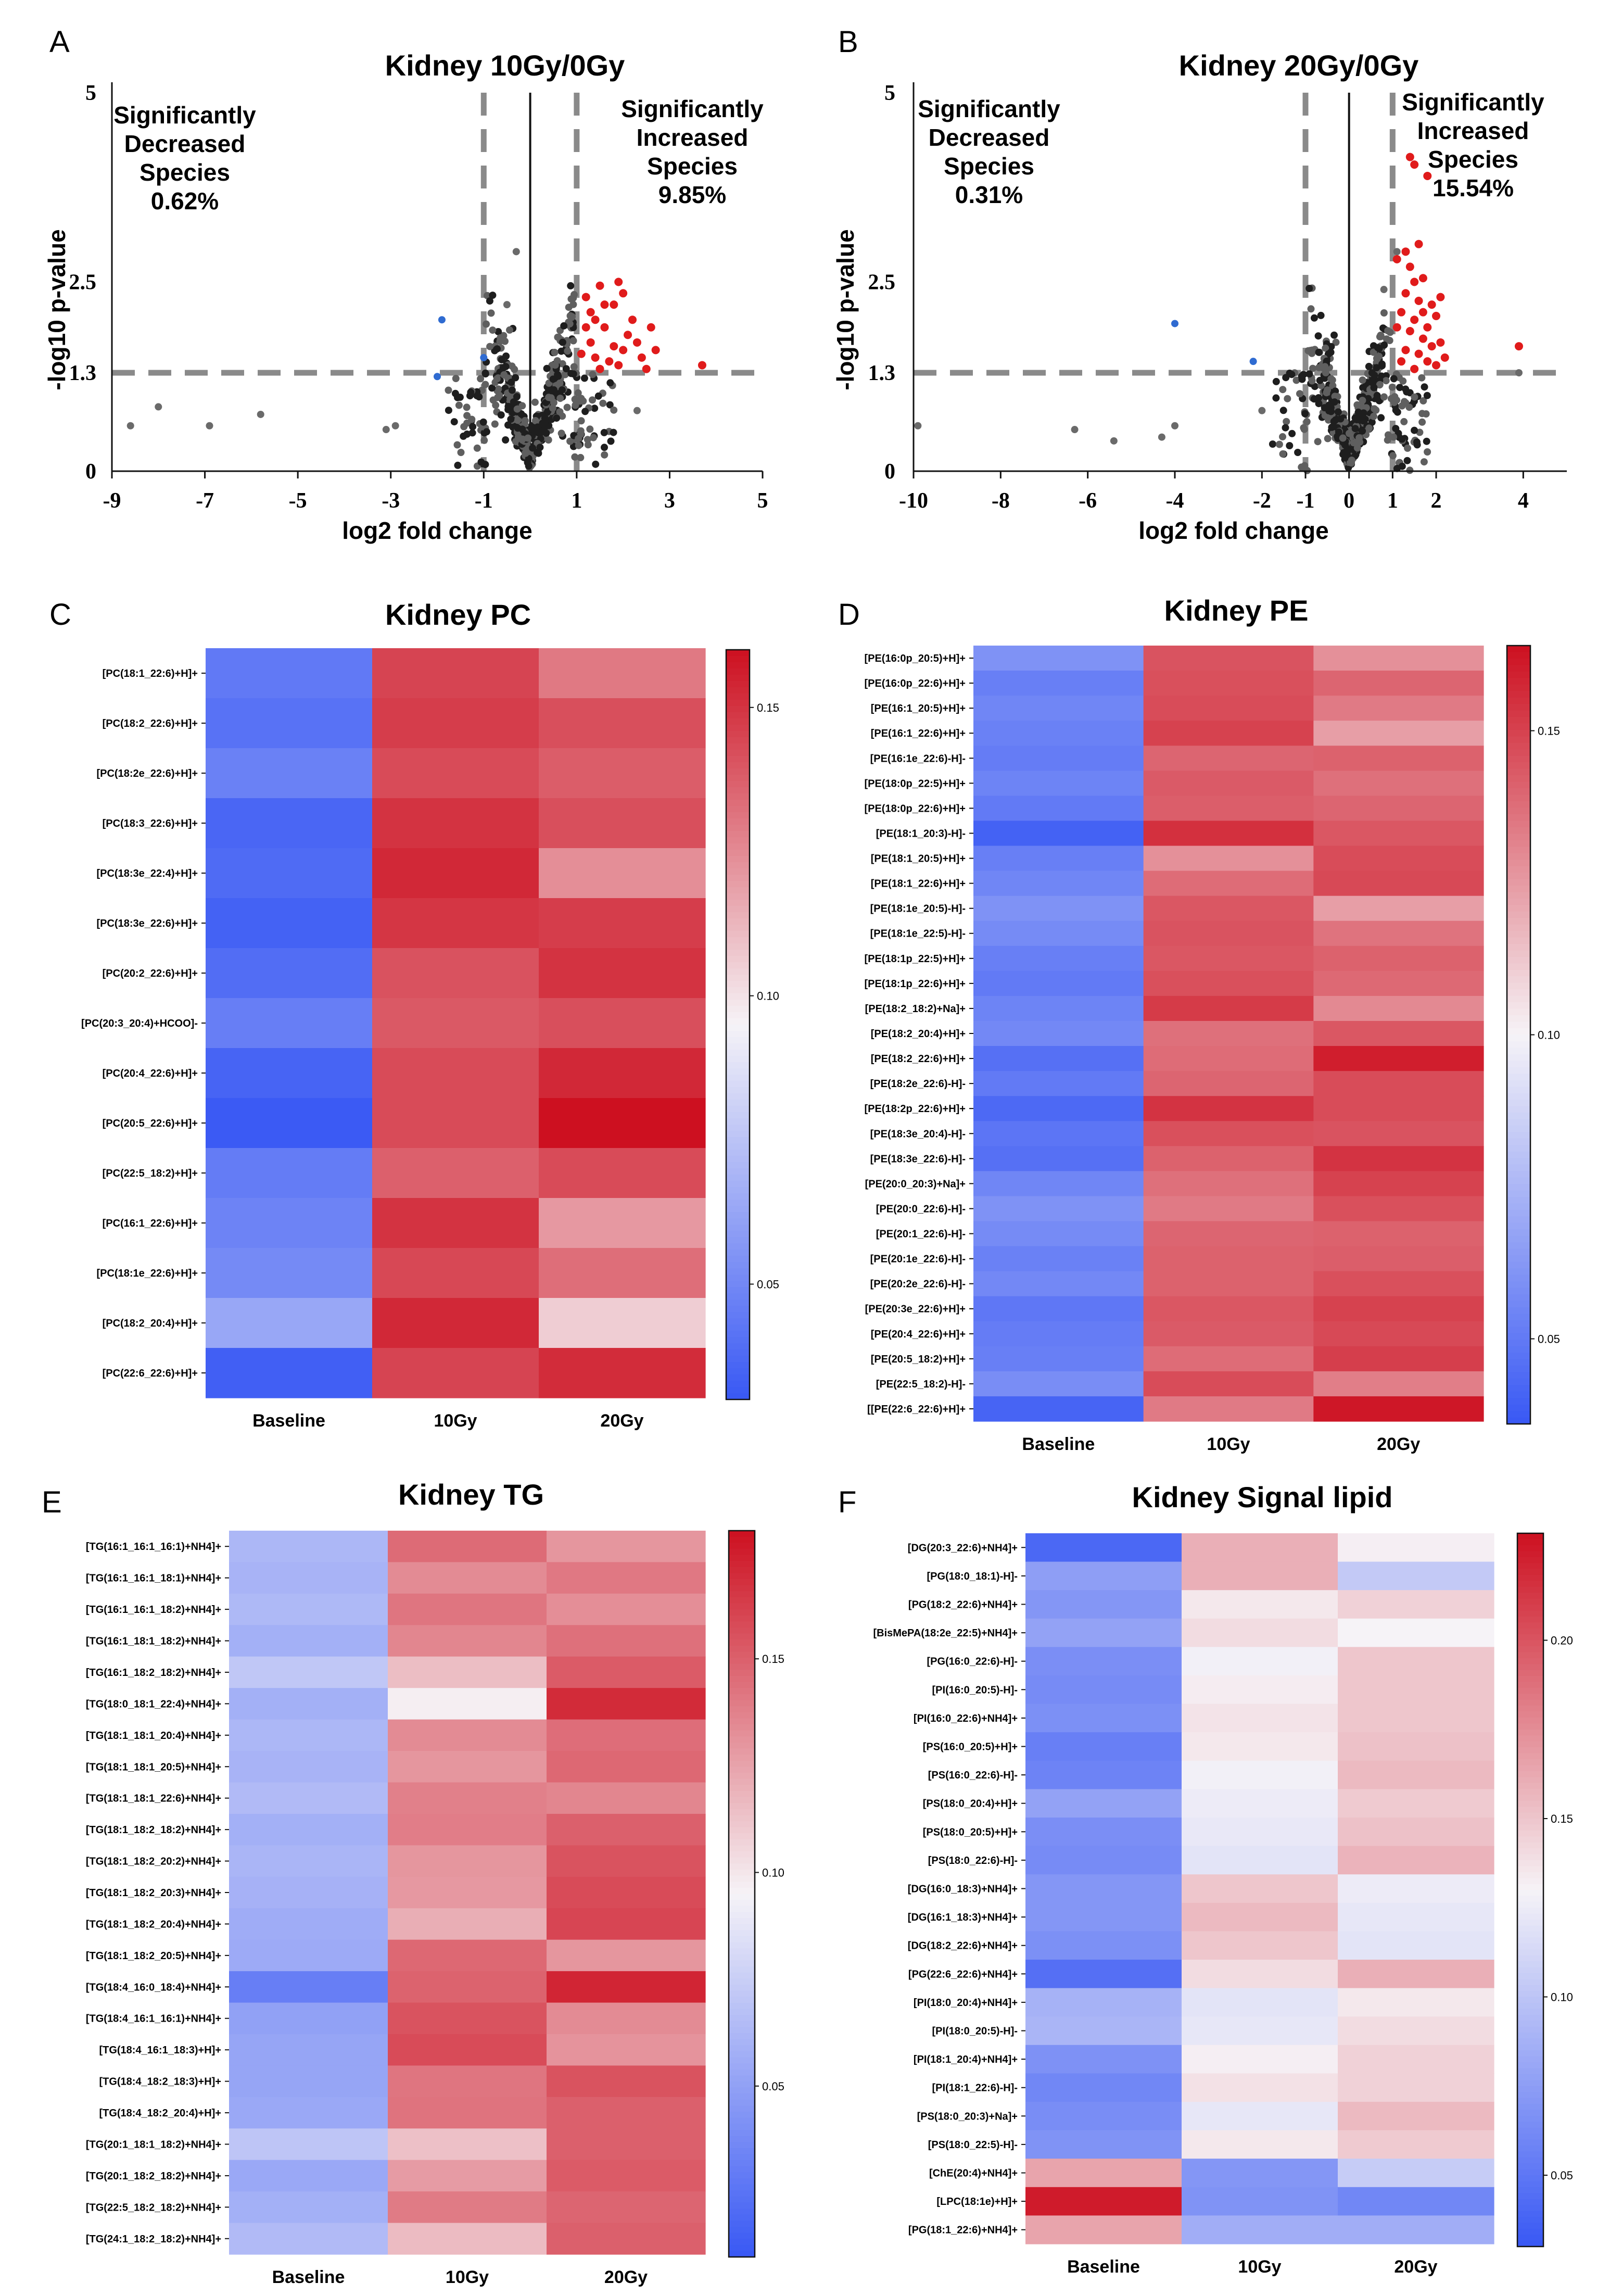  I want to click on colorbar: 0.05 0.10 0.15, so click(752, 1025).